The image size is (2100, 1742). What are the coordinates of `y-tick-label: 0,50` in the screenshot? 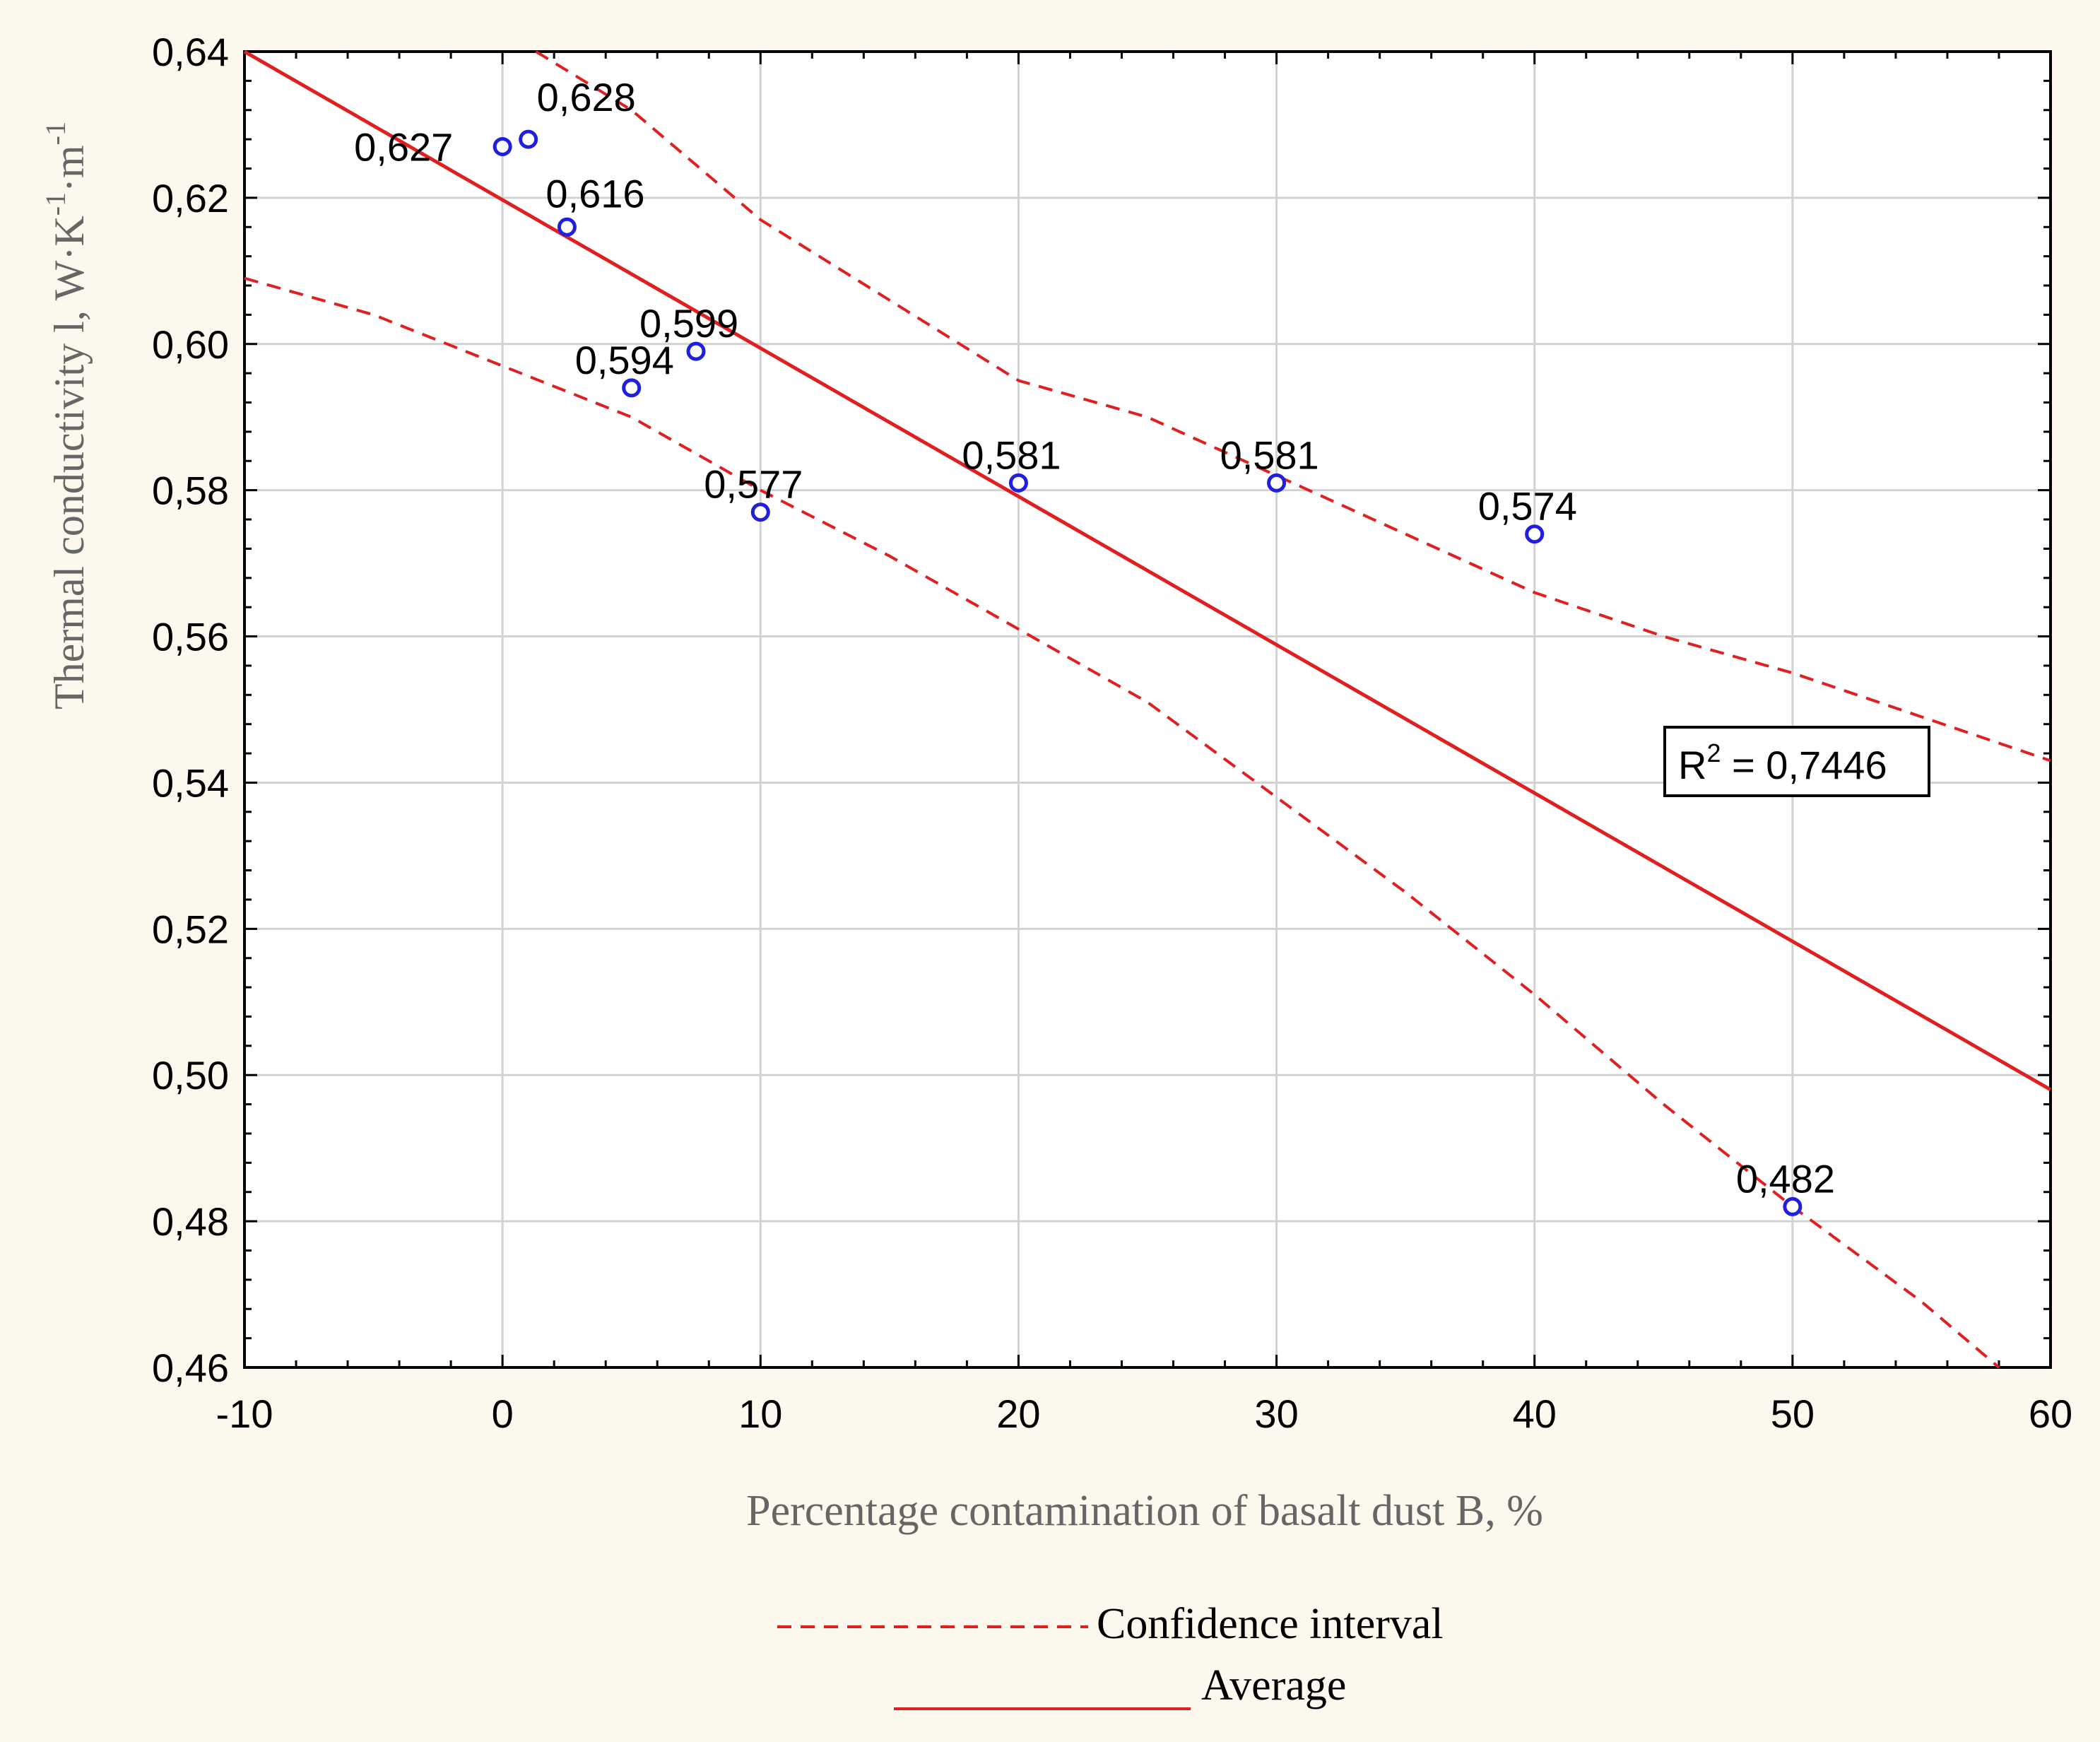 It's located at (190, 1075).